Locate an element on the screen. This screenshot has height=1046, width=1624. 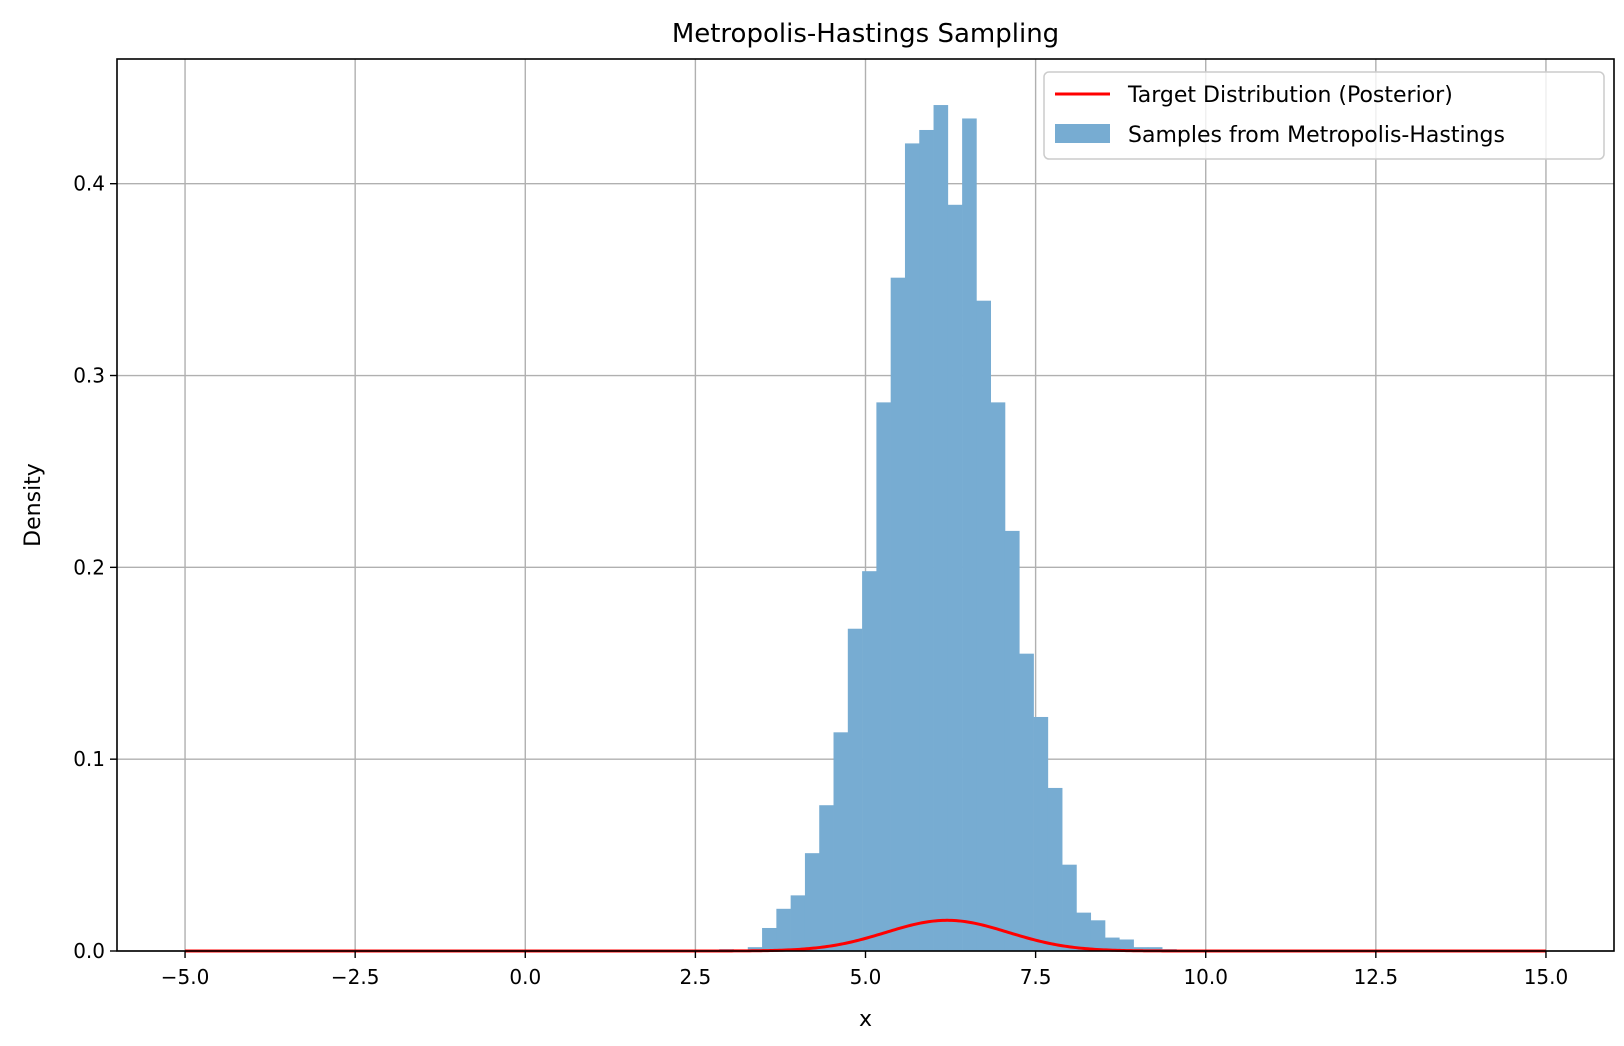
legend-bar-swatch is located at coordinates (1082, 133).